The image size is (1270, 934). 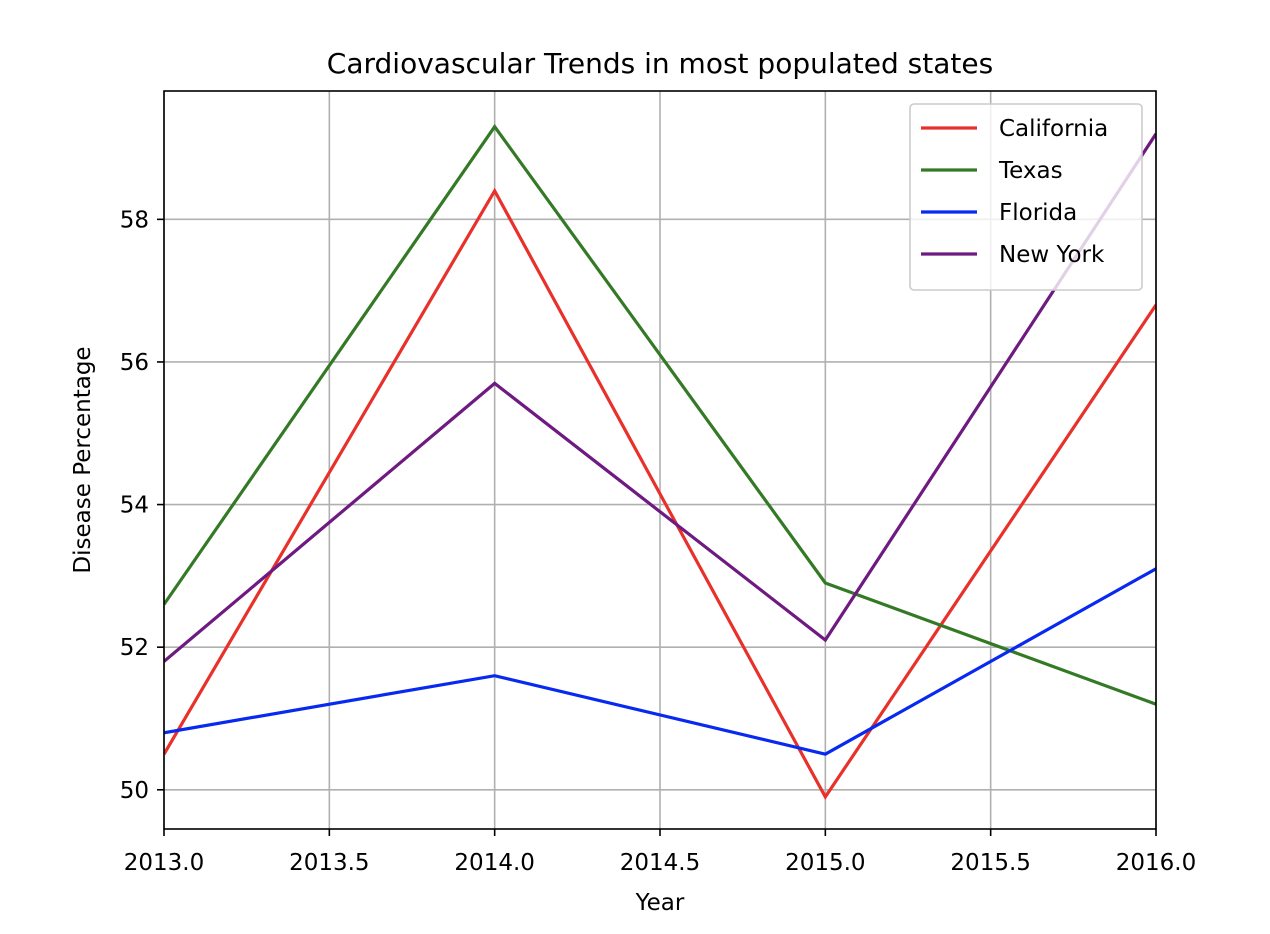 I want to click on y-tick-label-0: 50, so click(x=134, y=791).